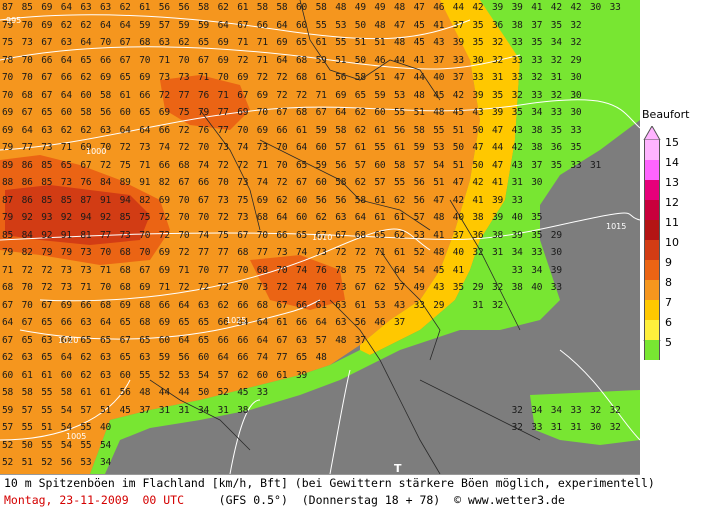 The image size is (704, 514). I want to click on gust-value: 79, so click(204, 112).